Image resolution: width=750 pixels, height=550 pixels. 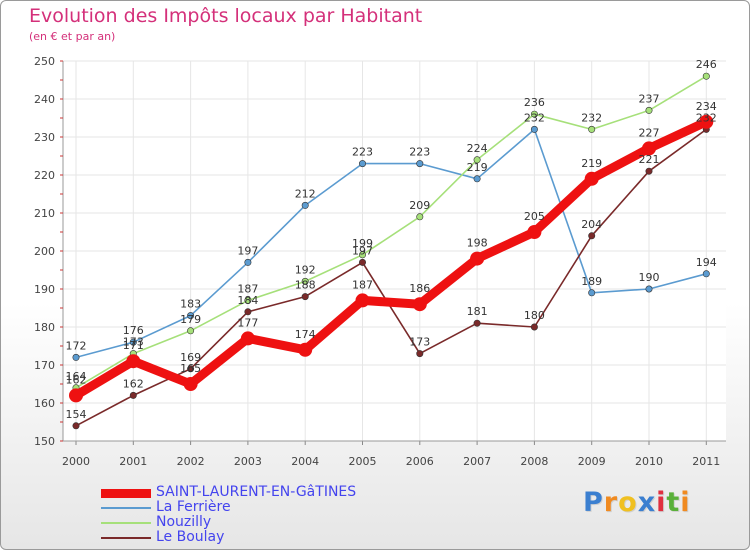 What do you see at coordinates (649, 159) in the screenshot?
I see `data-label: 221` at bounding box center [649, 159].